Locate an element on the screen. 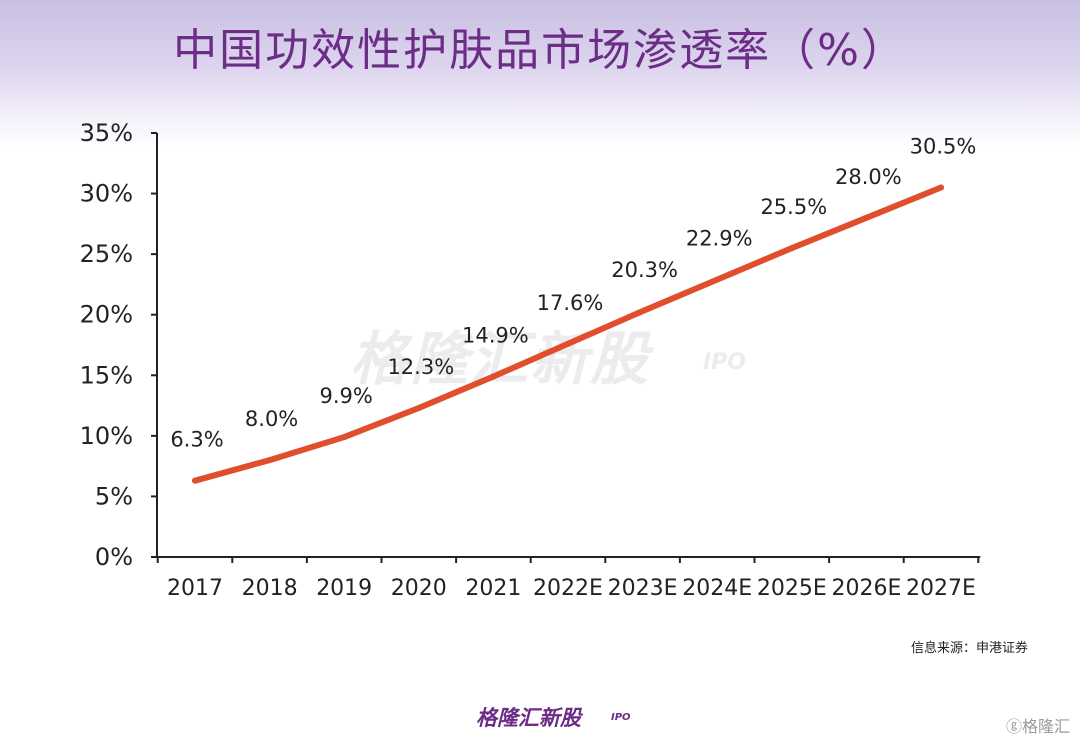 The width and height of the screenshot is (1080, 743). x-tick-label: 2027E is located at coordinates (941, 588).